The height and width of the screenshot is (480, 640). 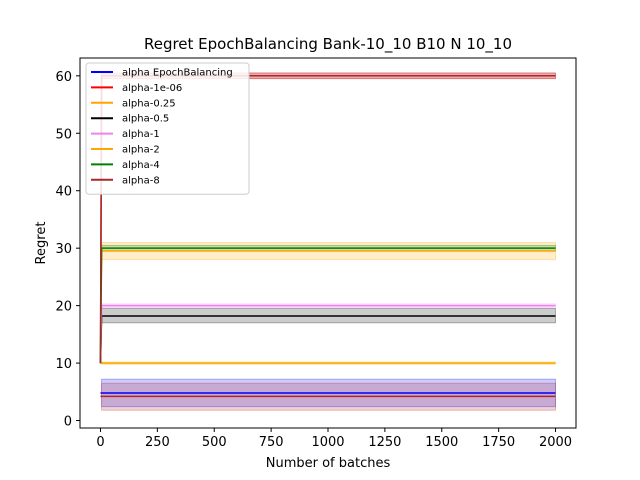 What do you see at coordinates (271, 442) in the screenshot?
I see `x-tick-label: 750` at bounding box center [271, 442].